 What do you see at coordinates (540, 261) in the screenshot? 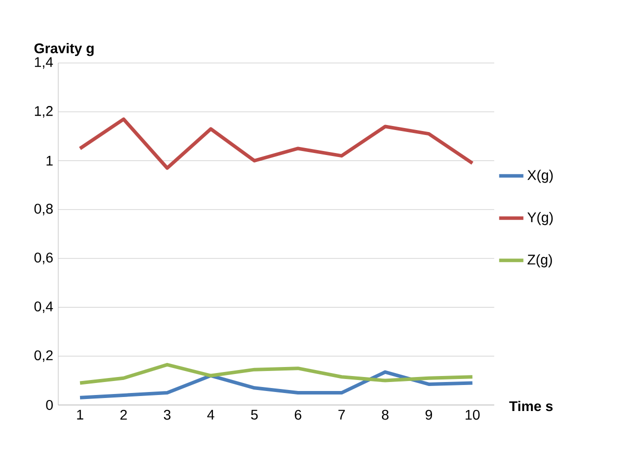
I see `legend-label: Z(g)` at bounding box center [540, 261].